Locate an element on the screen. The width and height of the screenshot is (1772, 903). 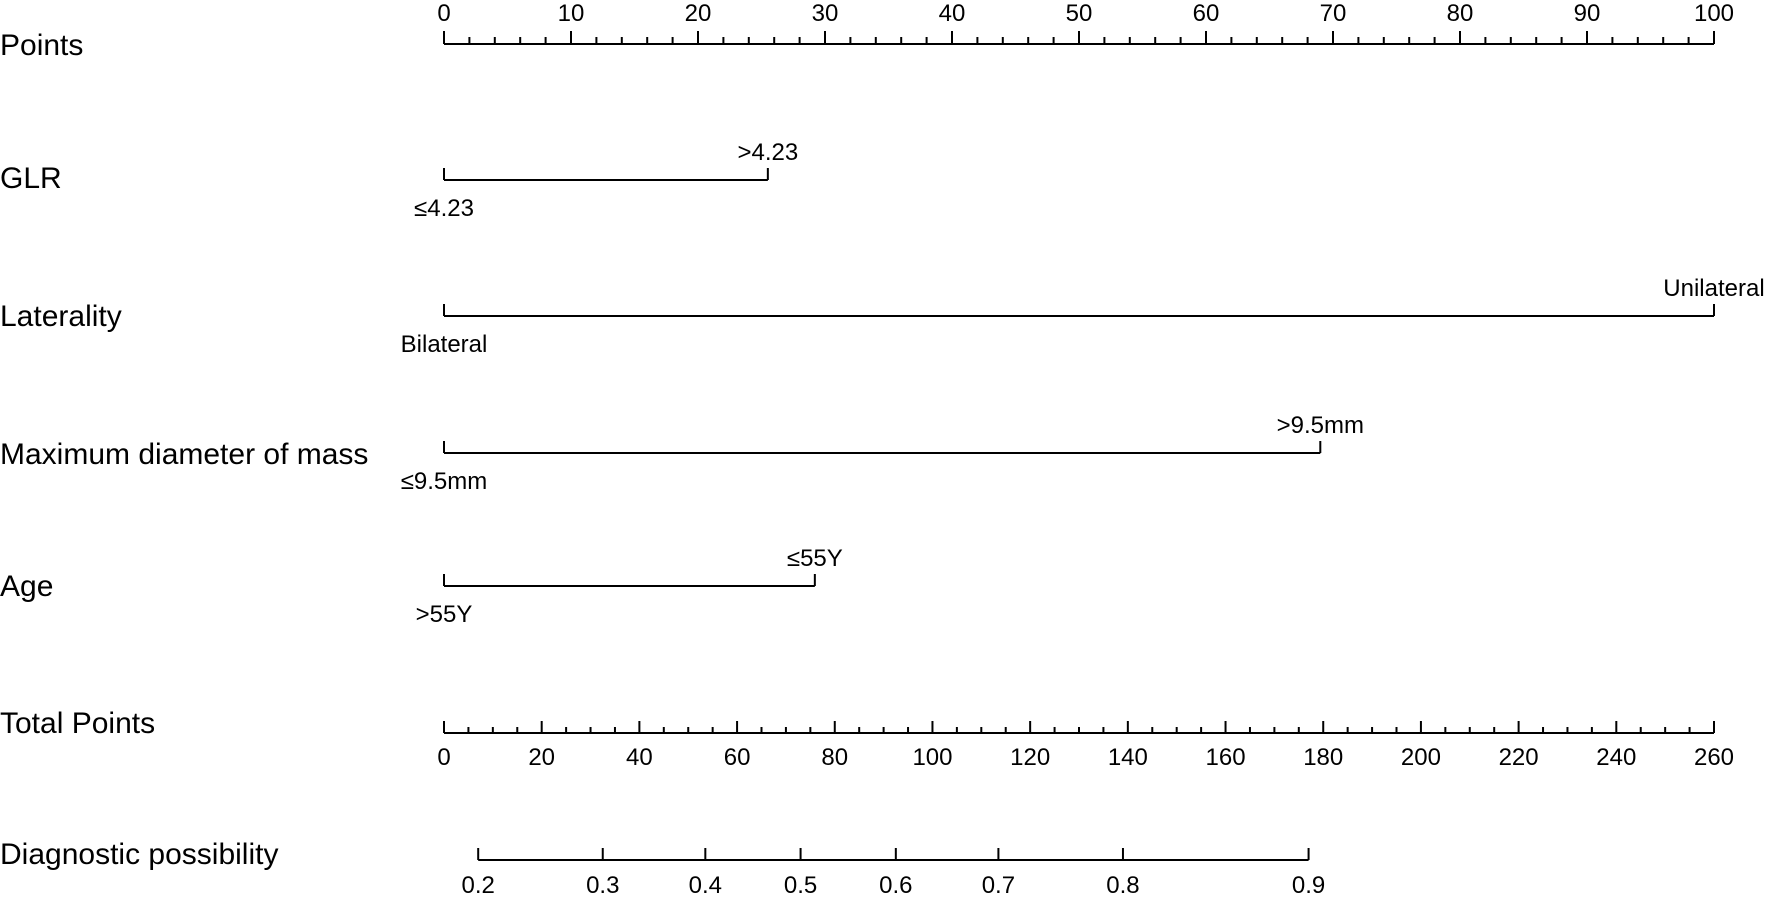
probability-axis-label: Diagnostic possibility is located at coordinates (139, 854).